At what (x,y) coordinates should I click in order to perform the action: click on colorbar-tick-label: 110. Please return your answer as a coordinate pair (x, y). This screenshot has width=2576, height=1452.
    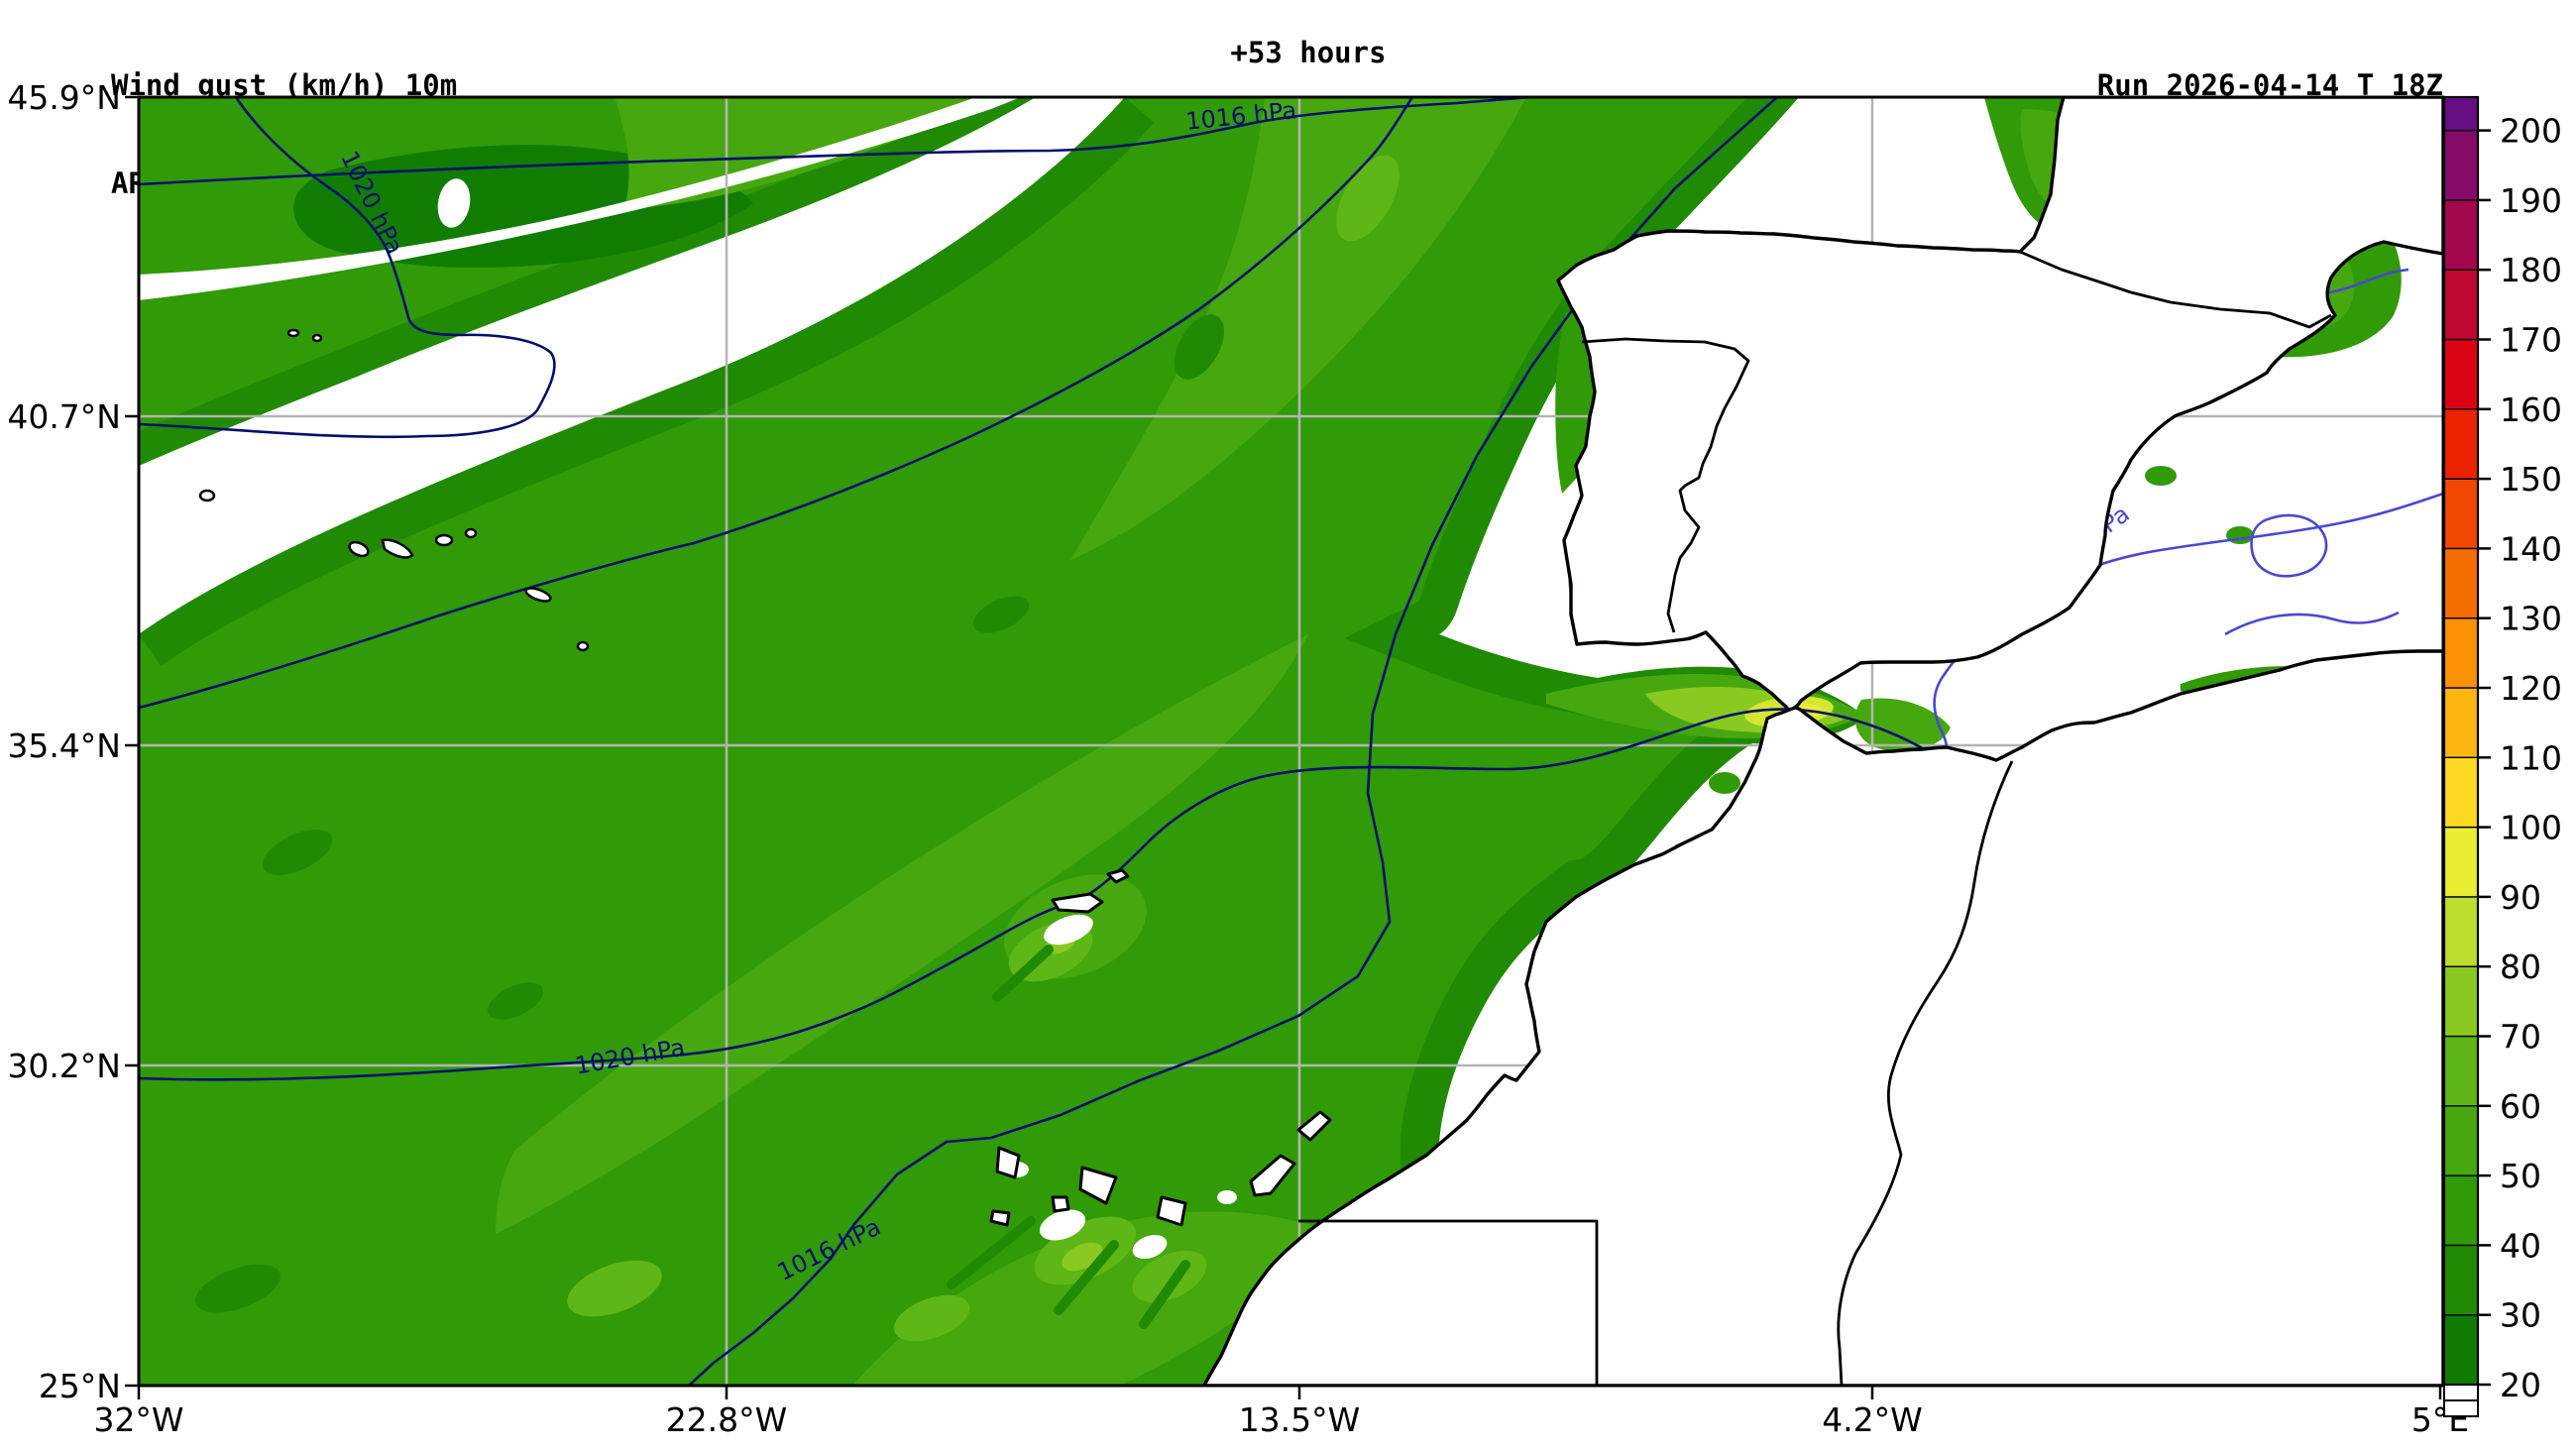
    Looking at the image, I should click on (2531, 757).